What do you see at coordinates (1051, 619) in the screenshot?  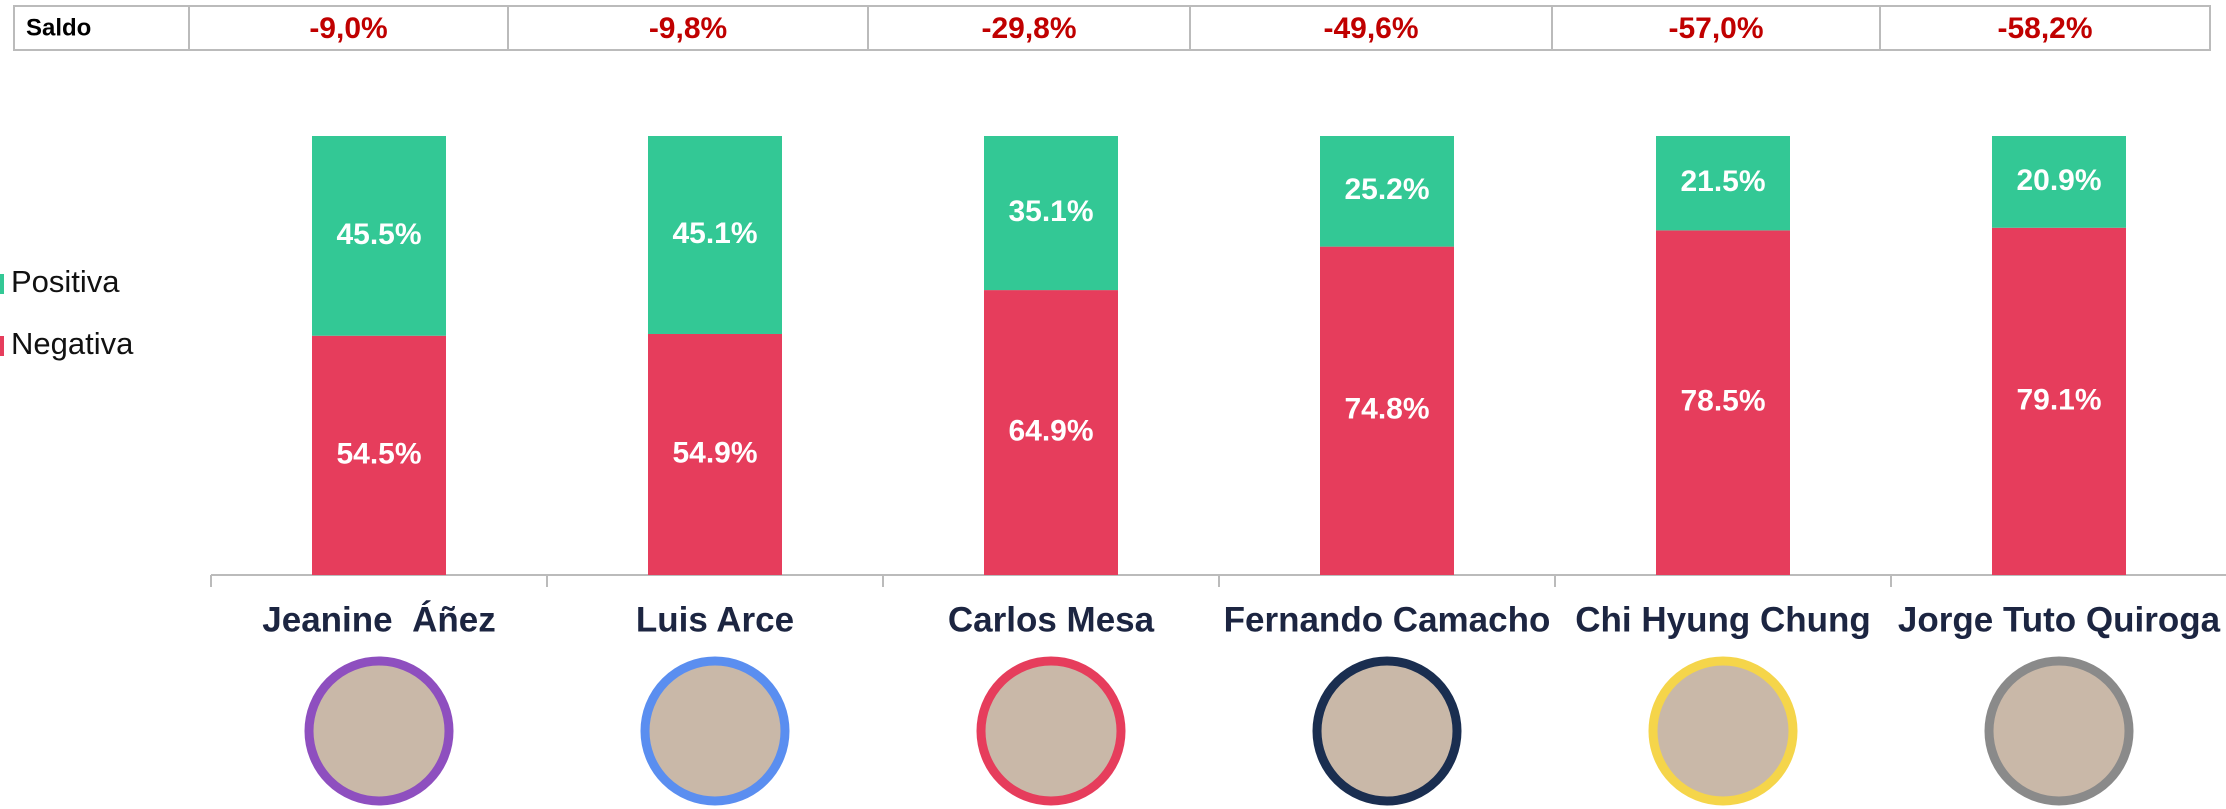 I see `category-label: Carlos Mesa` at bounding box center [1051, 619].